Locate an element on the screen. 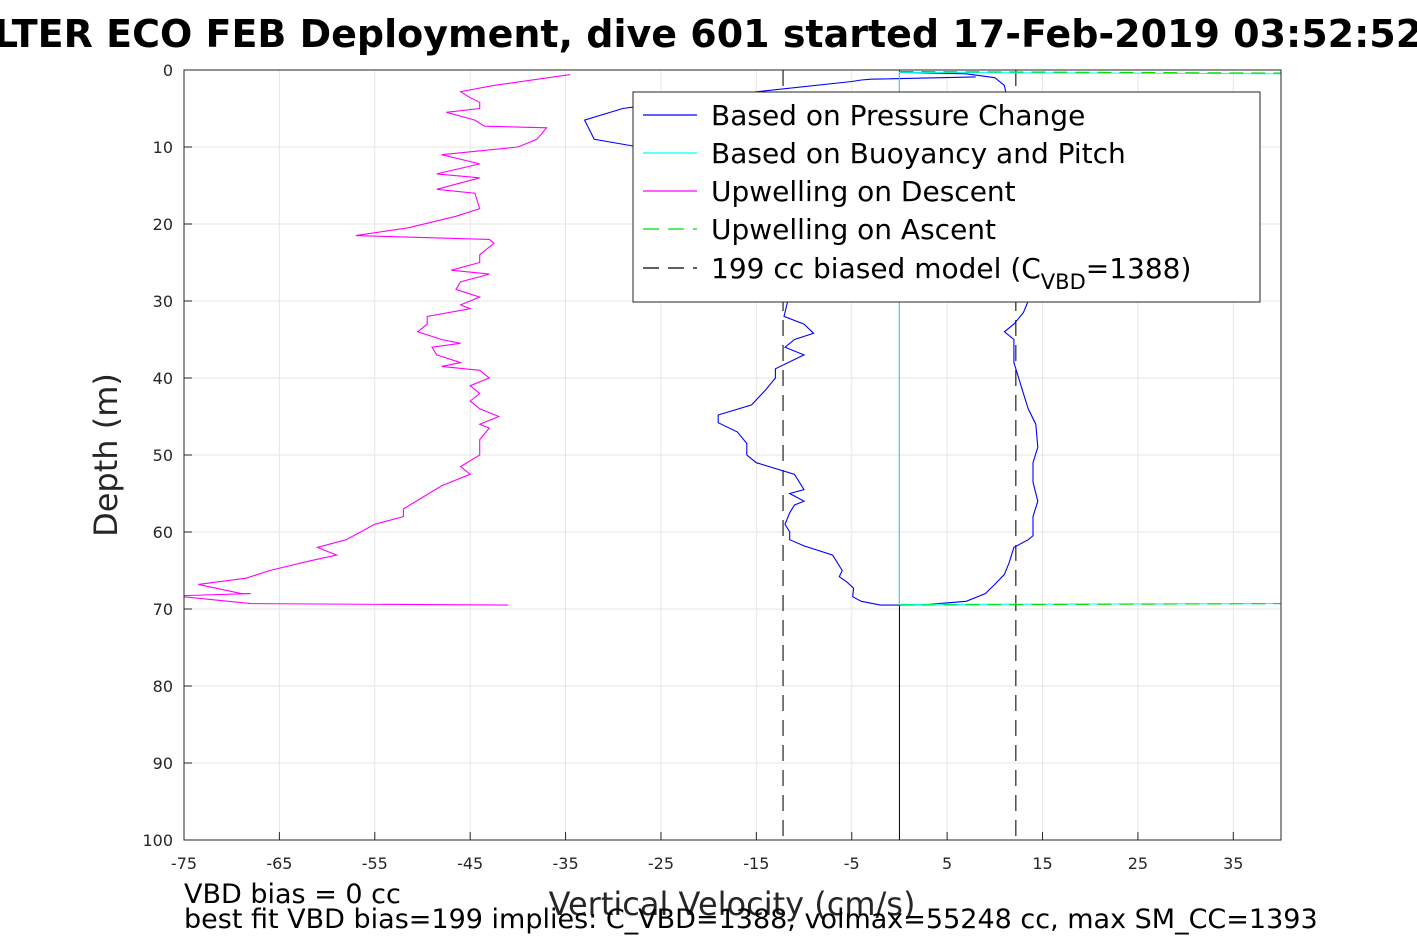 The image size is (1417, 945). x-tick-label: 5 is located at coordinates (947, 863).